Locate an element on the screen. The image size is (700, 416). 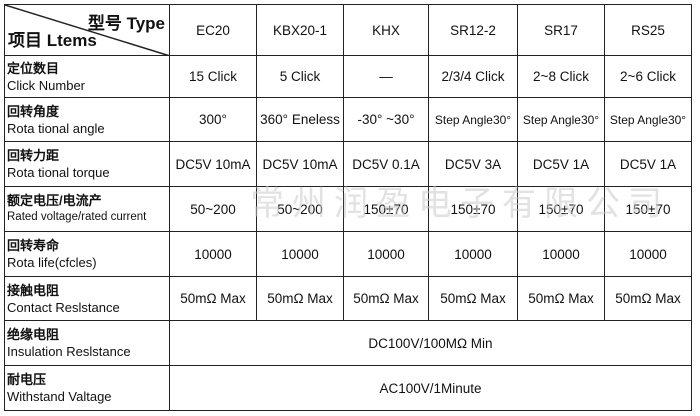
label-zh: 回转力距 is located at coordinates (33, 155).